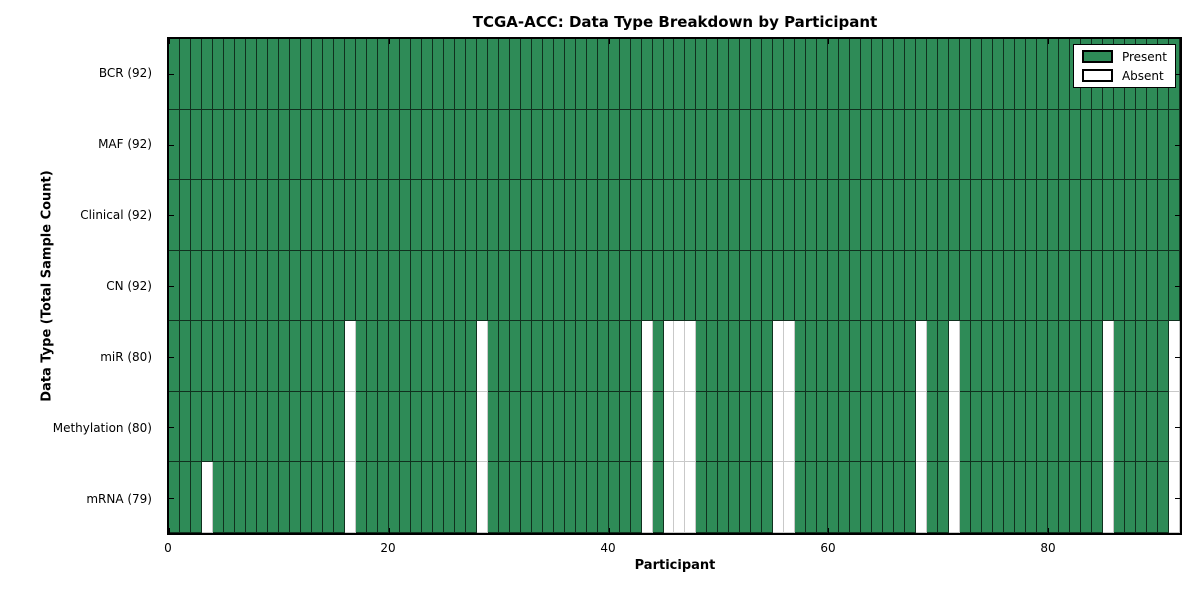 This screenshot has width=1200, height=600. What do you see at coordinates (169, 530) in the screenshot?
I see `x-tick-mark` at bounding box center [169, 530].